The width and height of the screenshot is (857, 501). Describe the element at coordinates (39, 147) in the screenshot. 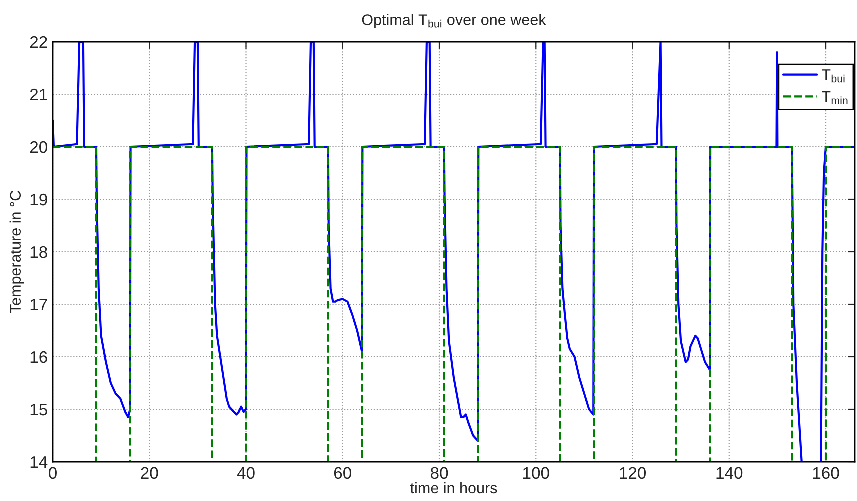

I see `y-tick-label: 20` at that location.